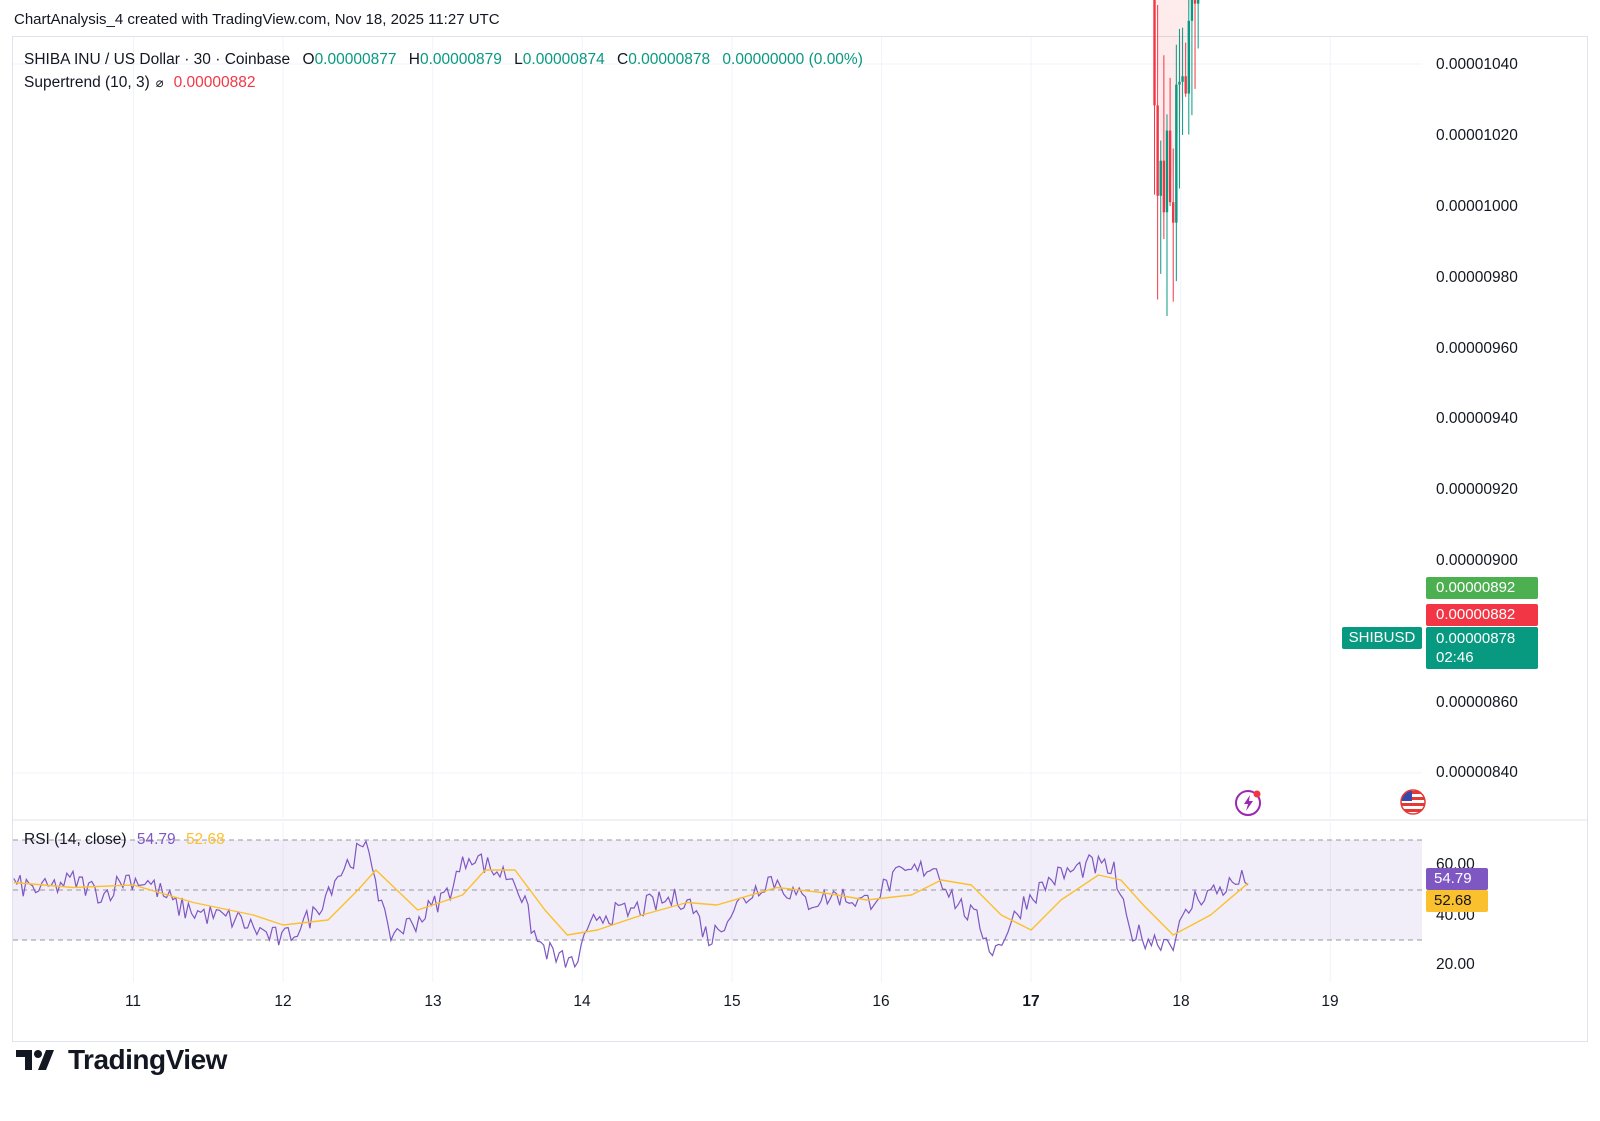 The width and height of the screenshot is (1600, 1121). What do you see at coordinates (1477, 418) in the screenshot?
I see `y-tick-label: 0.00000940` at bounding box center [1477, 418].